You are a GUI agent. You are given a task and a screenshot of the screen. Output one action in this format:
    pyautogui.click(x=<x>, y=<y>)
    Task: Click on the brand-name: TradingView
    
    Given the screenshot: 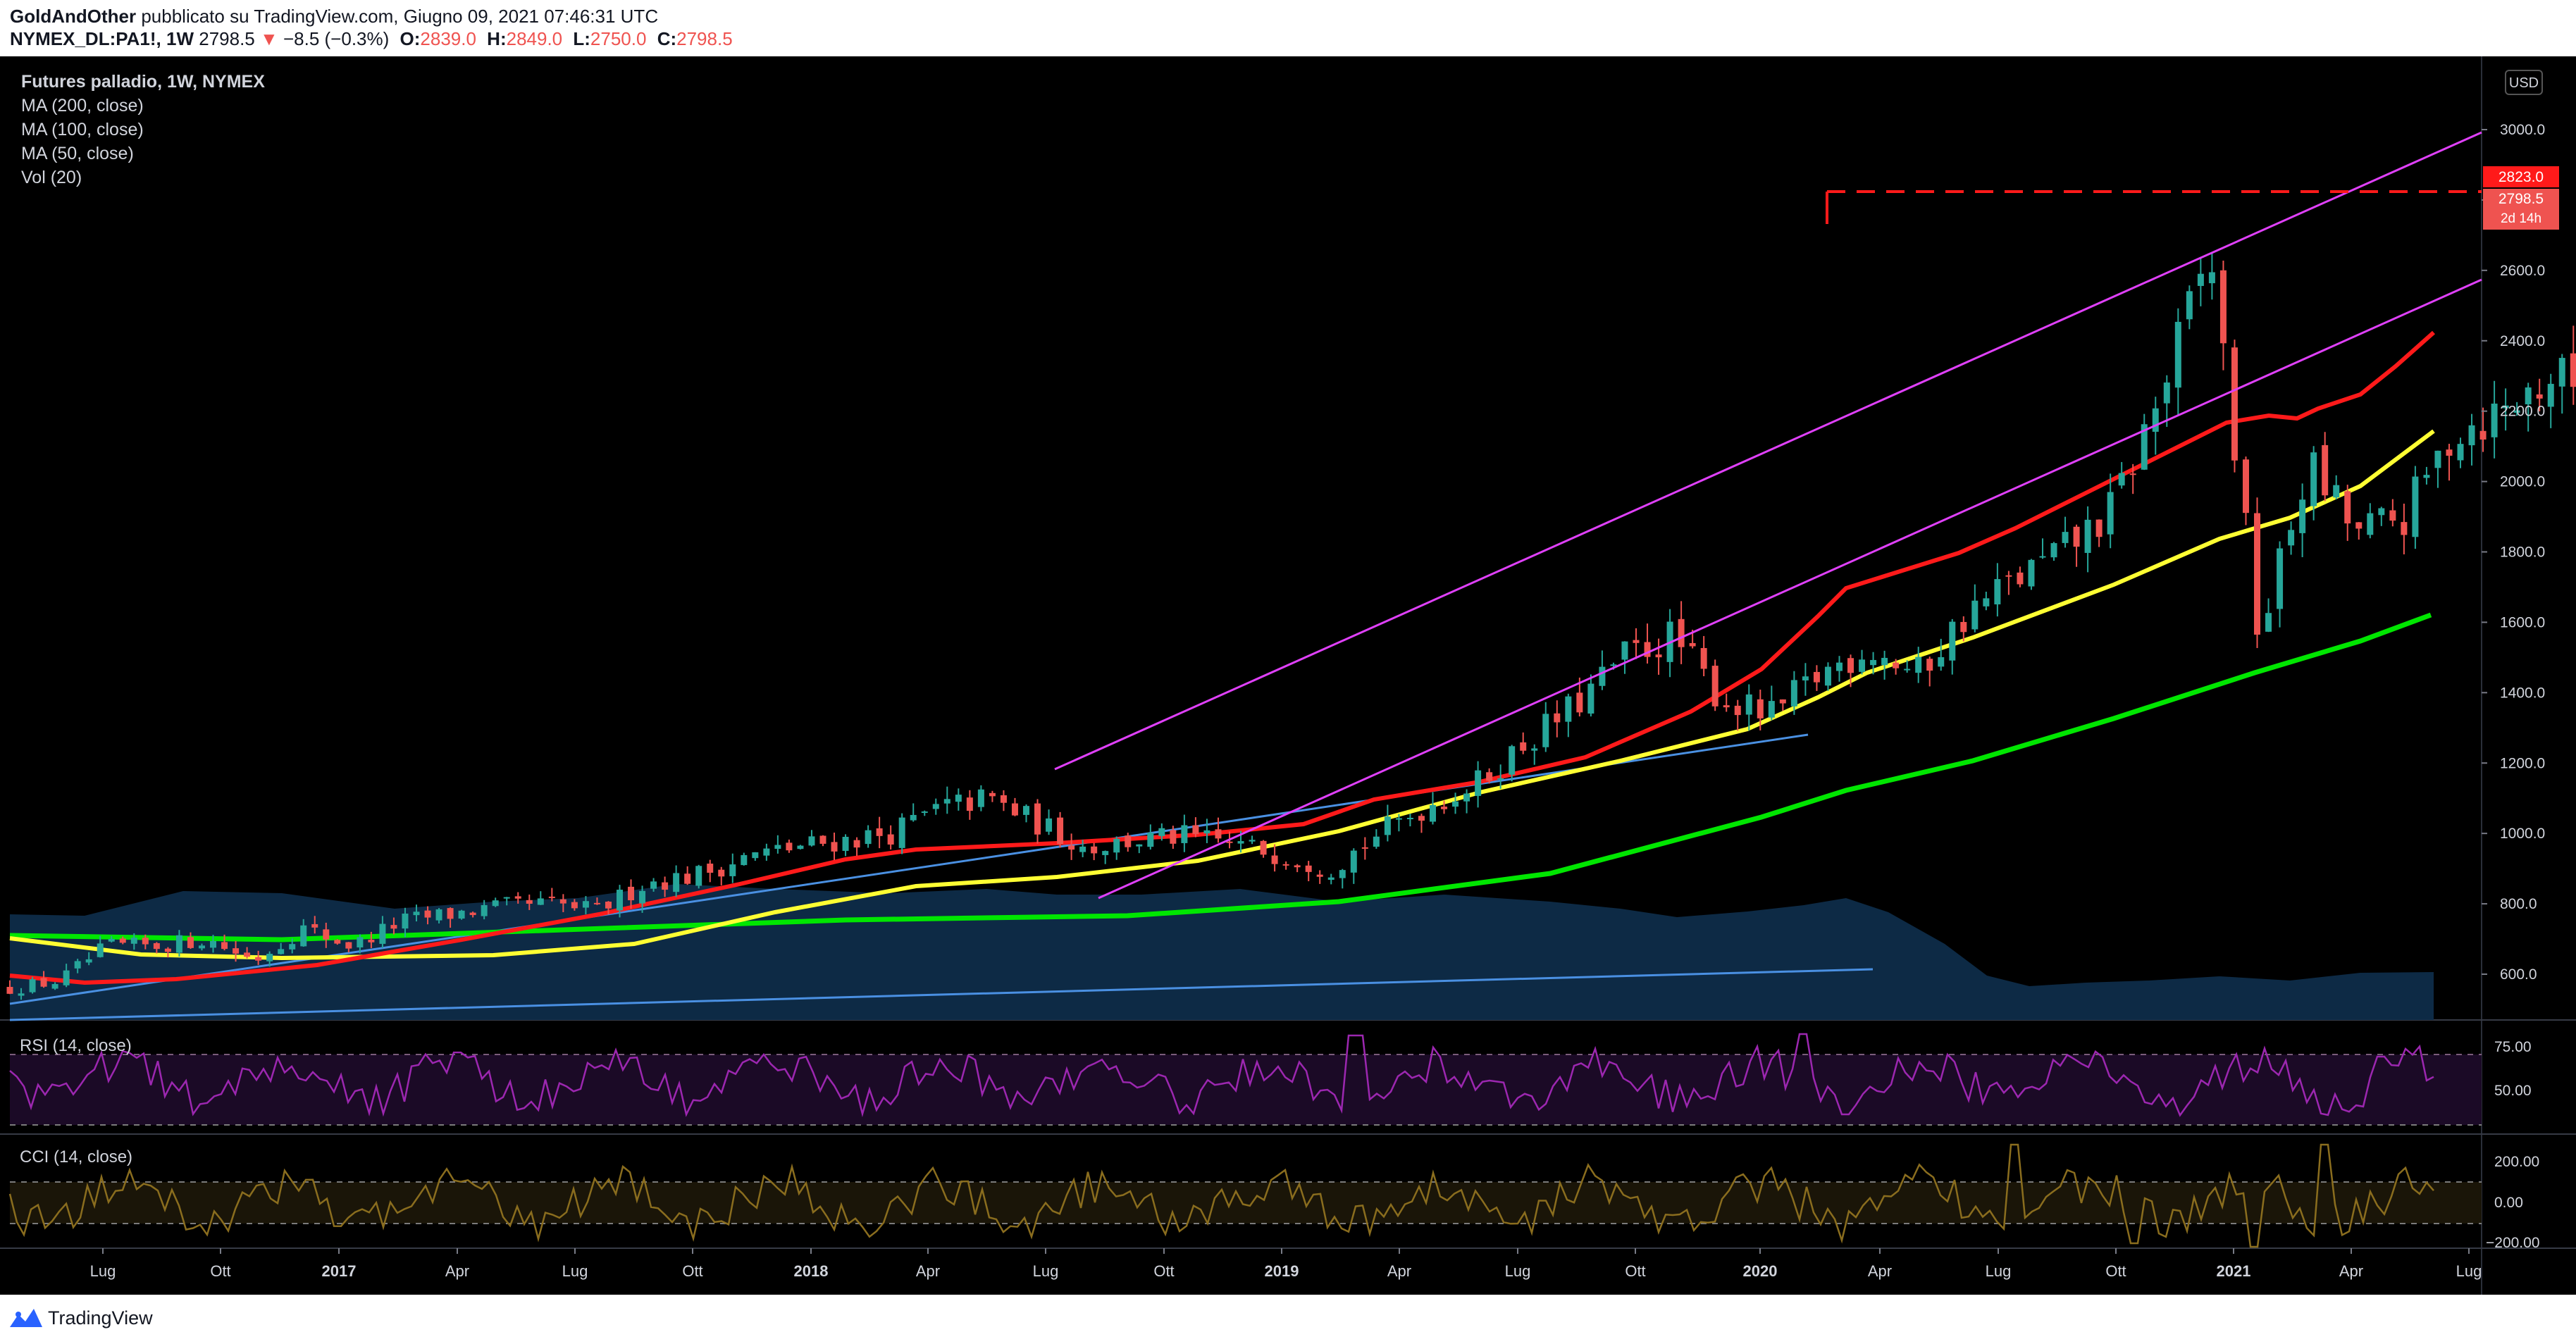 What is the action you would take?
    pyautogui.click(x=100, y=1318)
    